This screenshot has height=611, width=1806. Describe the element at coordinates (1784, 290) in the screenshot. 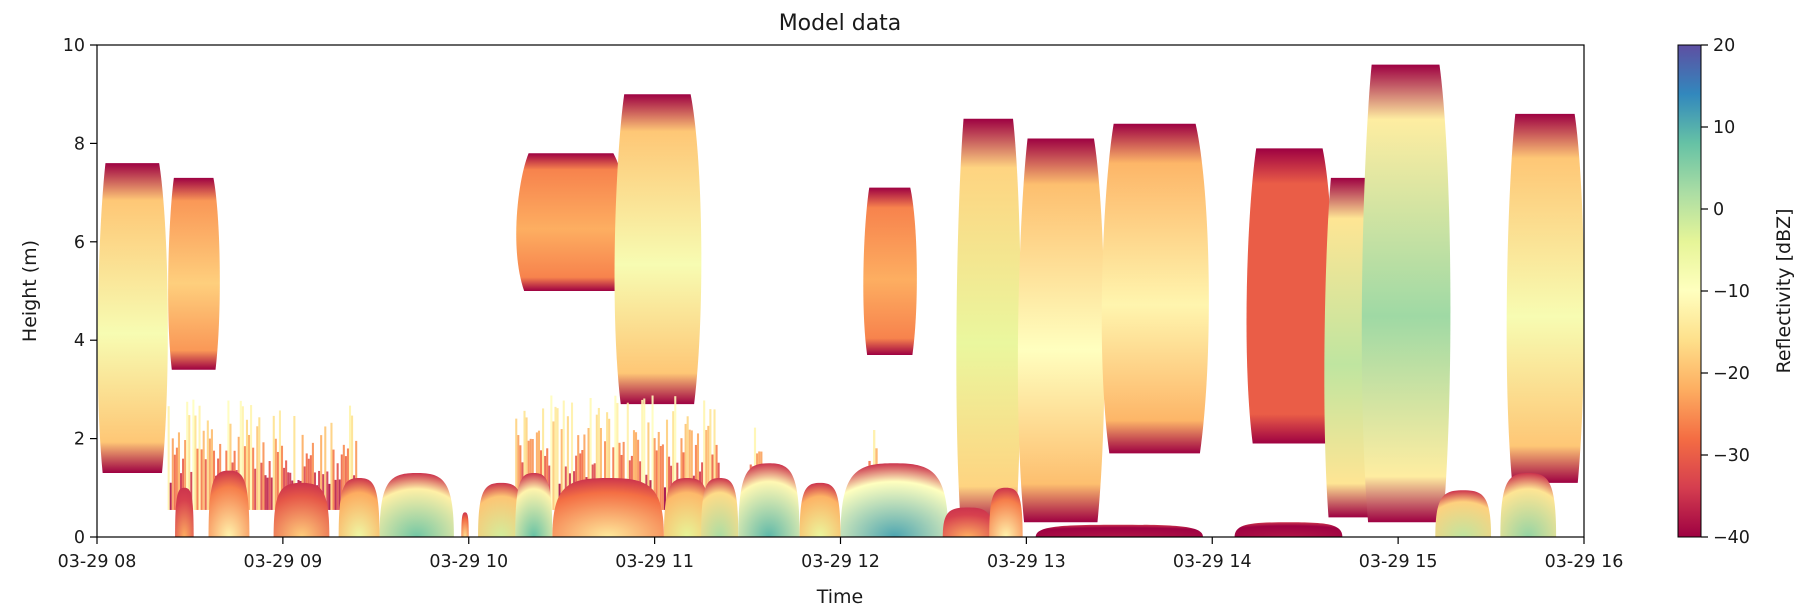

I see `colorbar-label: Reflectivity [dBZ]` at that location.